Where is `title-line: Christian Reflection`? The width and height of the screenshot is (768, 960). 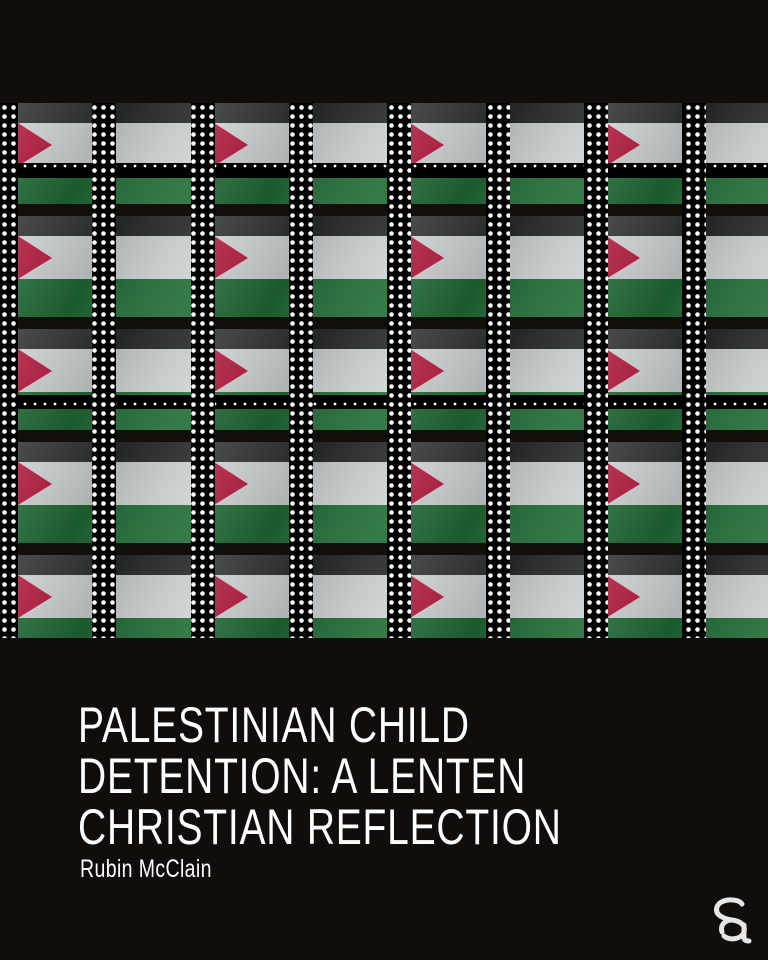 title-line: Christian Reflection is located at coordinates (320, 827).